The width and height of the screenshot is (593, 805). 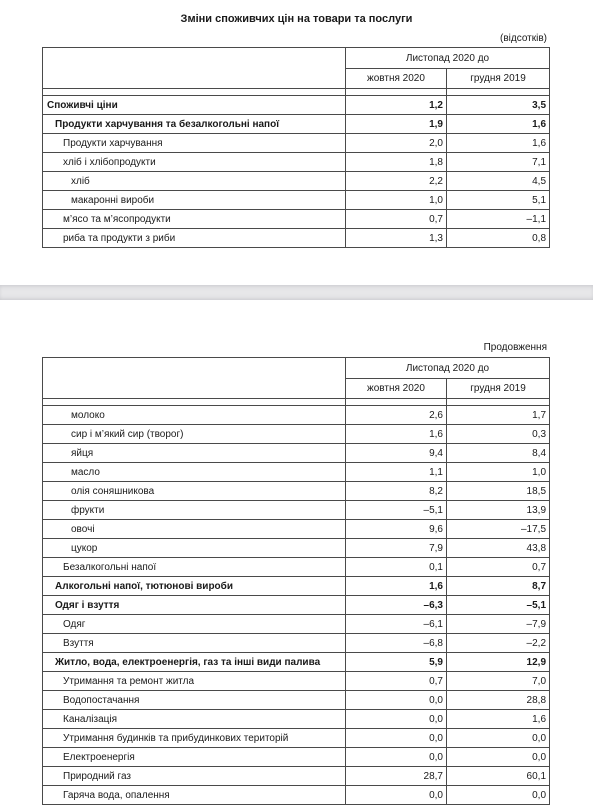 What do you see at coordinates (498, 776) in the screenshot?
I see `row-value-dec-2019: 60,1` at bounding box center [498, 776].